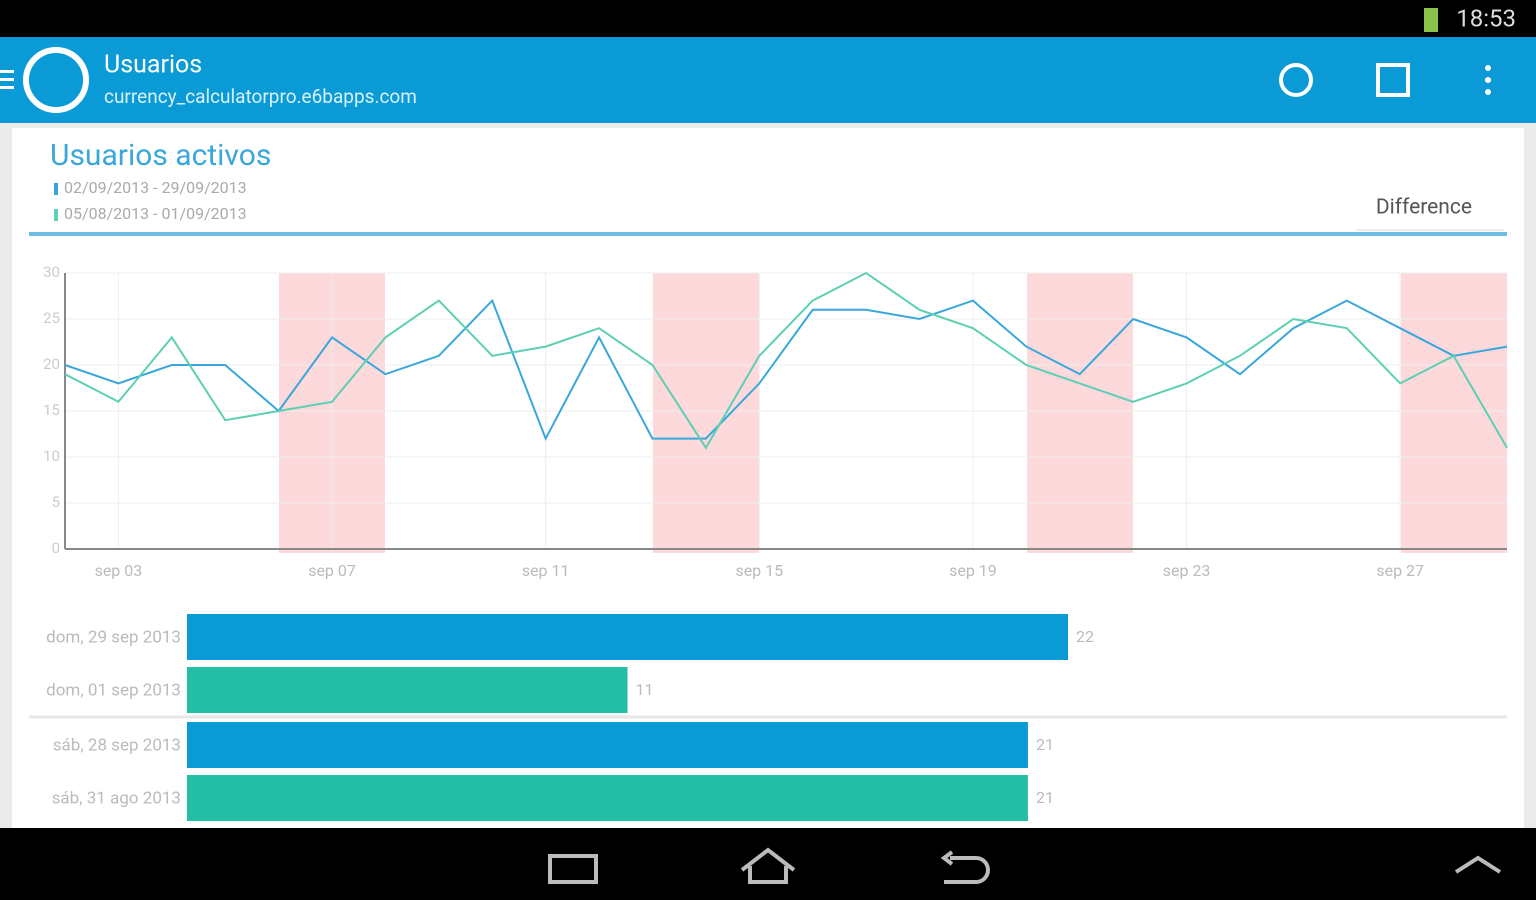  Describe the element at coordinates (119, 570) in the screenshot. I see `x-tick-label: sep 03` at that location.